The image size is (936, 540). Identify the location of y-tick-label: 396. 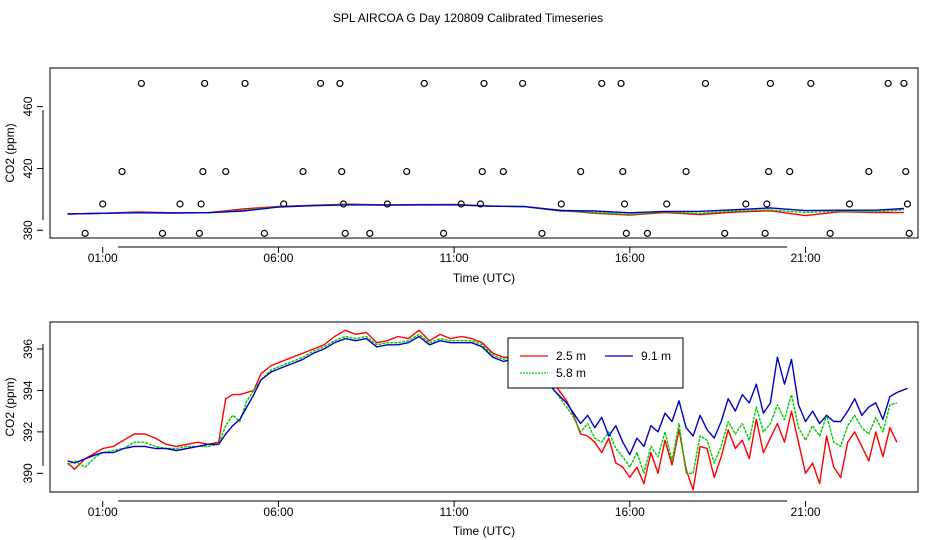
(28, 349).